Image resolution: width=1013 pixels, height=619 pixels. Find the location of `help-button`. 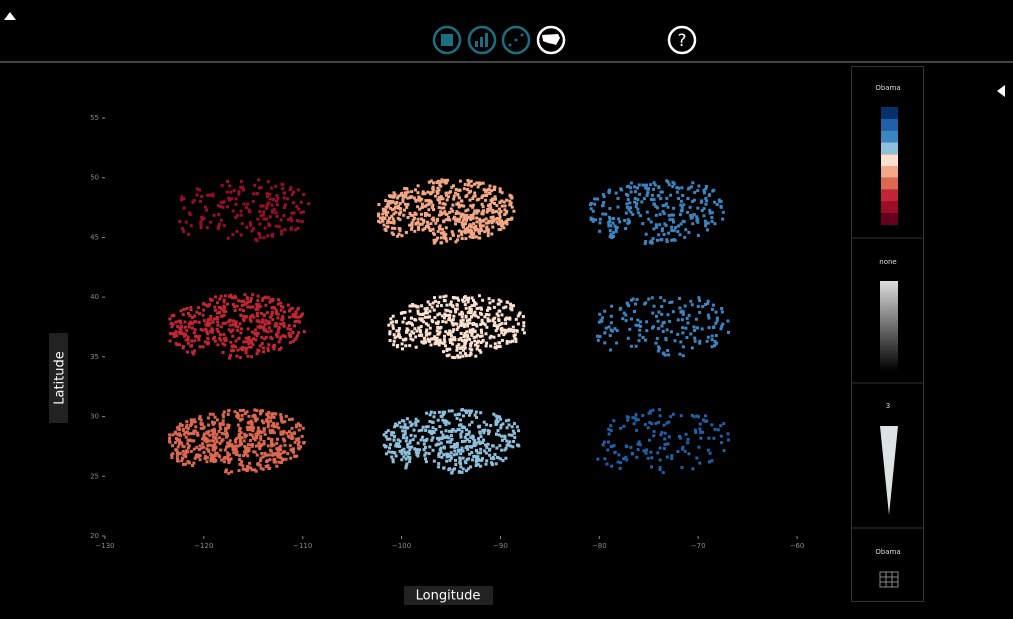

help-button is located at coordinates (682, 40).